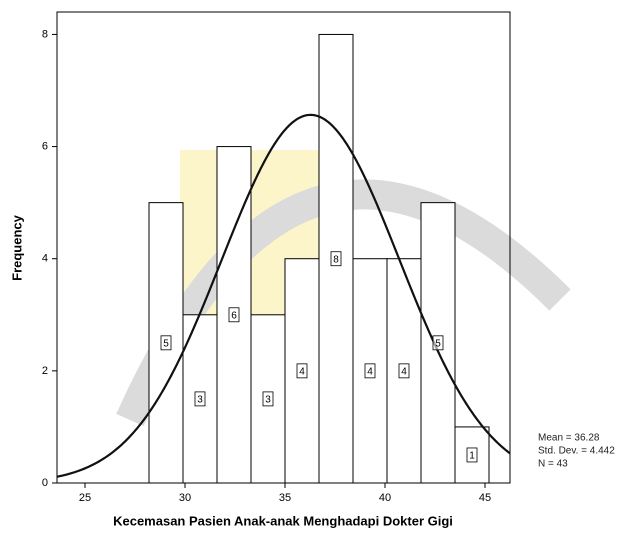 This screenshot has width=624, height=538. I want to click on x-tick-label: 30, so click(185, 498).